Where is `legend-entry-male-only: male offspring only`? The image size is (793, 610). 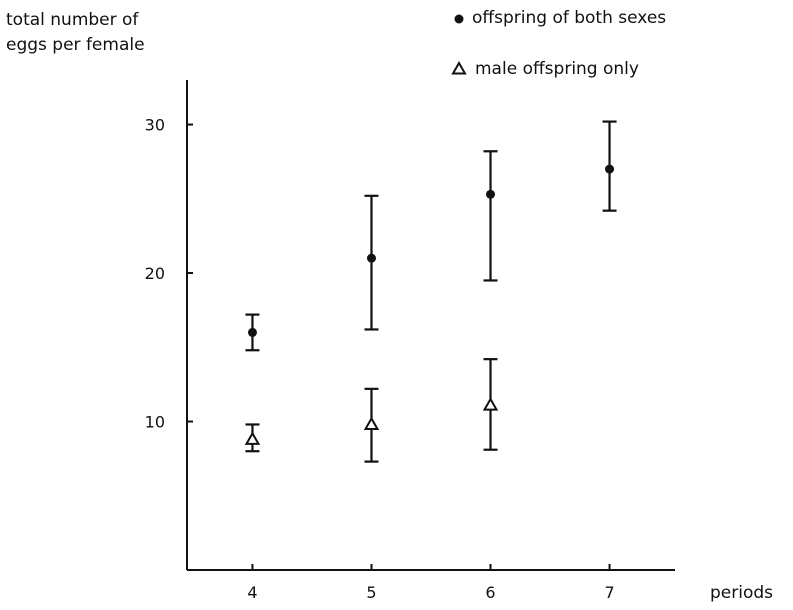 legend-entry-male-only: male offspring only is located at coordinates (557, 69).